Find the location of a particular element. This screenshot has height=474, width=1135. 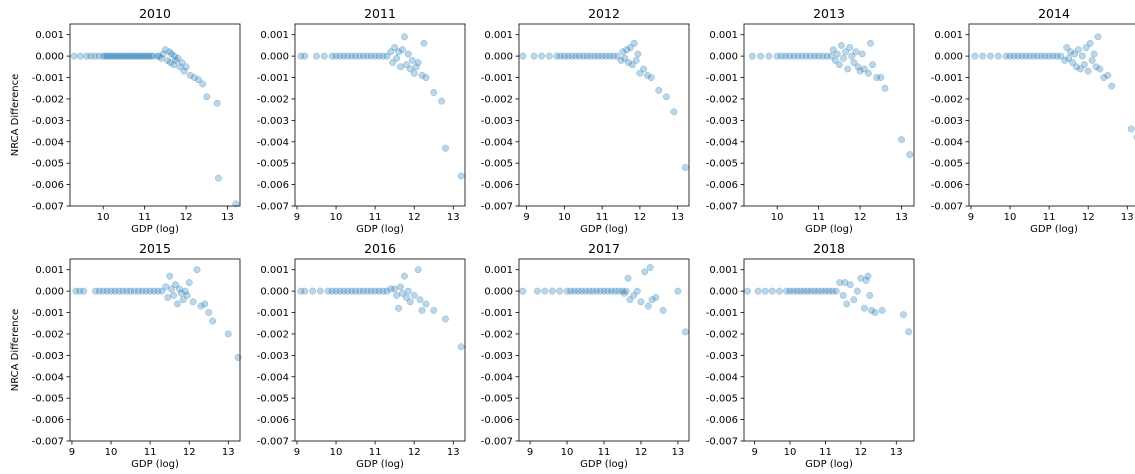

y-axis-label: NRCA Difference is located at coordinates (15, 350).